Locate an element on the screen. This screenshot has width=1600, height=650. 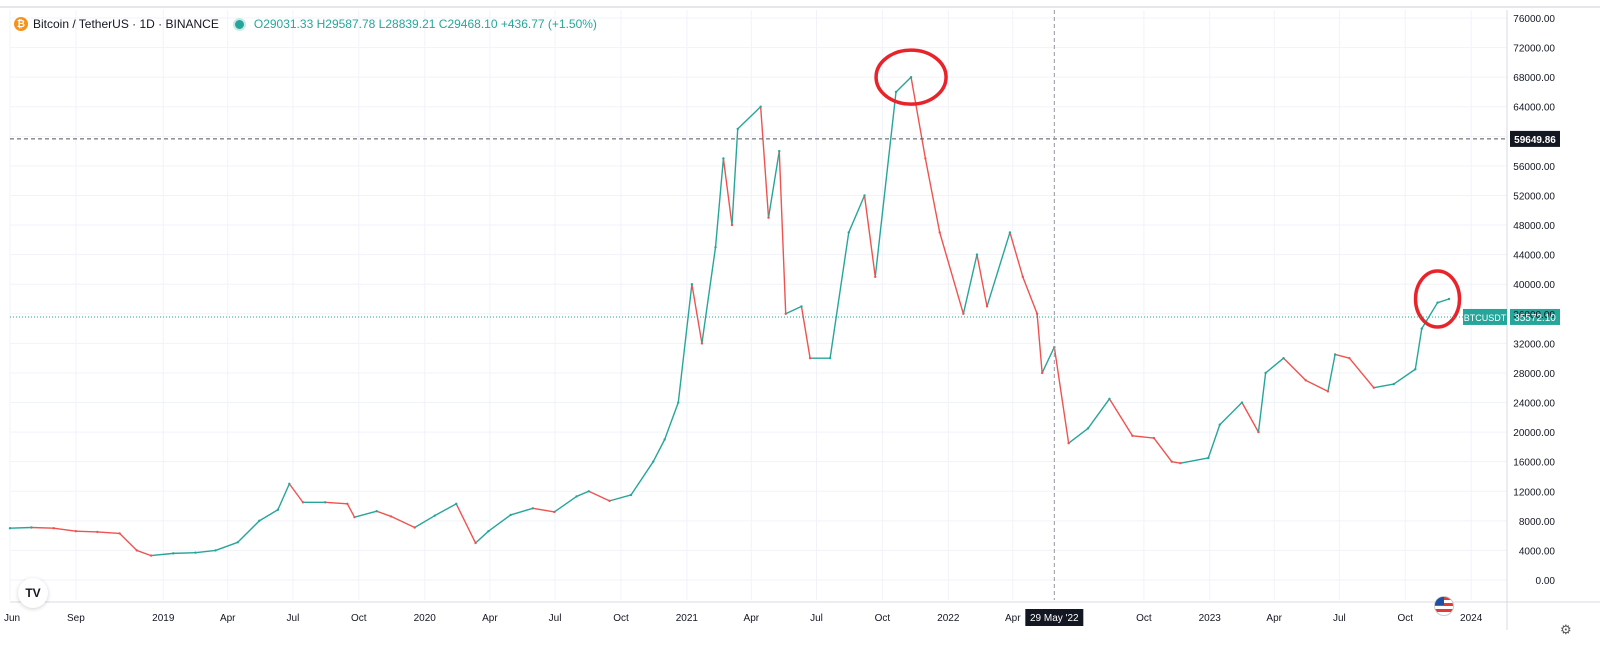
open-label: O is located at coordinates (258, 24).